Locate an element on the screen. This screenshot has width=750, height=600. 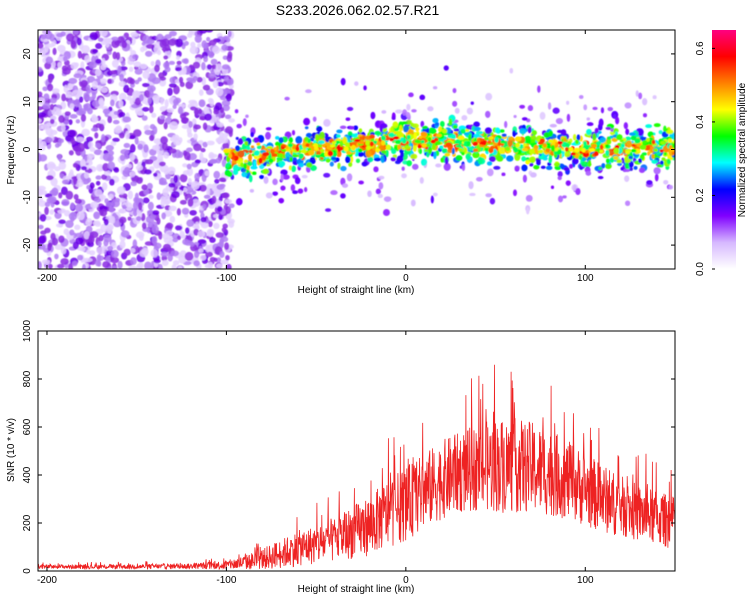
x-tick-label: -200 is located at coordinates (47, 580).